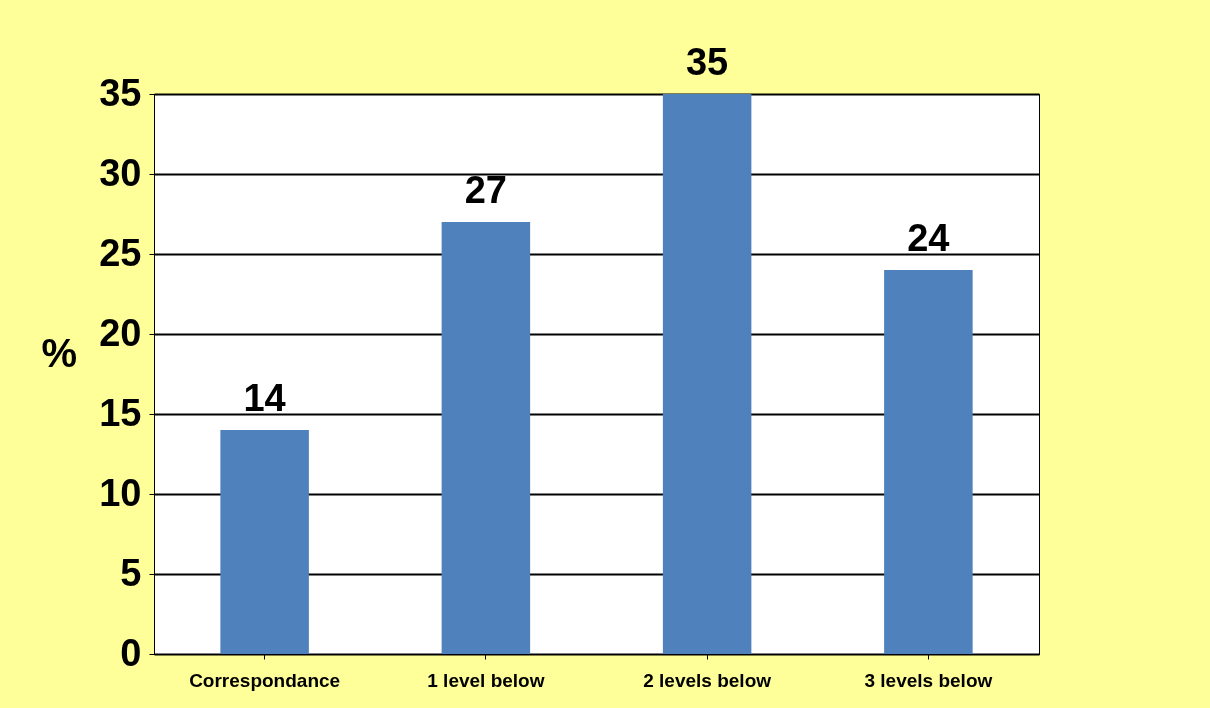  What do you see at coordinates (59, 352) in the screenshot?
I see `y-axis-title: %` at bounding box center [59, 352].